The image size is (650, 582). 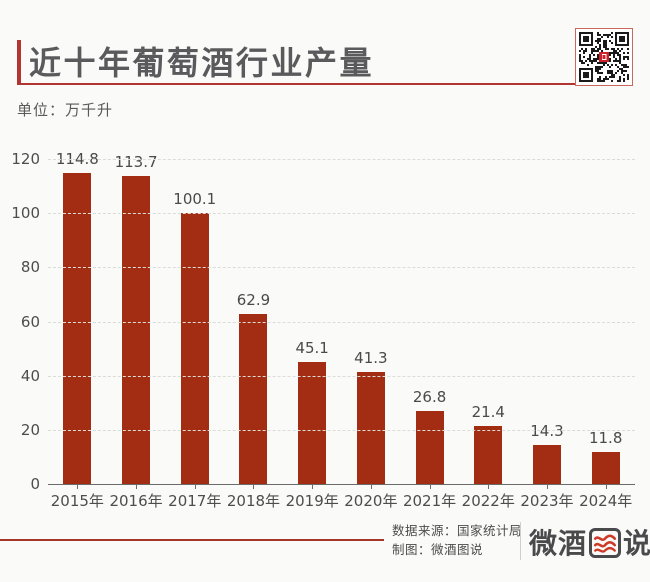 What do you see at coordinates (312, 324) in the screenshot?
I see `bar-column: 45.1` at bounding box center [312, 324].